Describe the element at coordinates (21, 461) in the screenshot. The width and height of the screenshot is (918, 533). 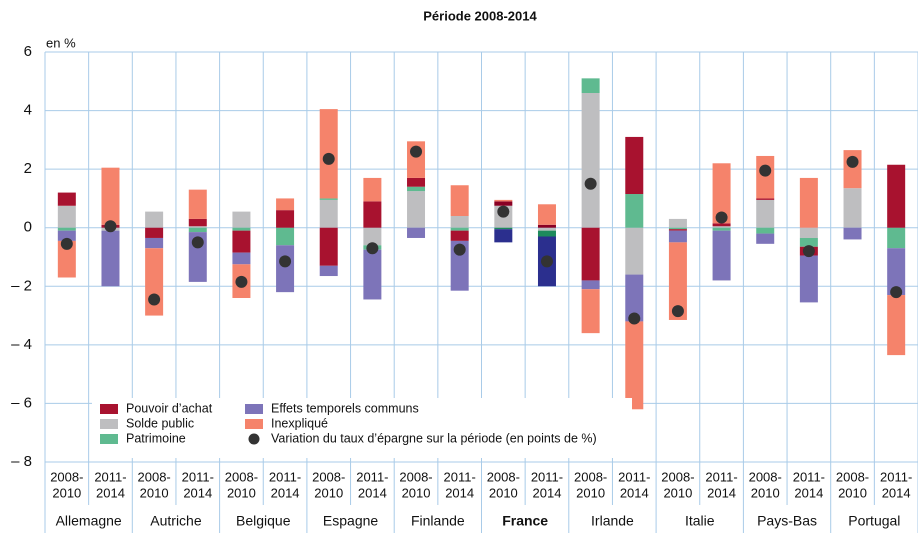
I see `y-tick-label: – 8` at that location.